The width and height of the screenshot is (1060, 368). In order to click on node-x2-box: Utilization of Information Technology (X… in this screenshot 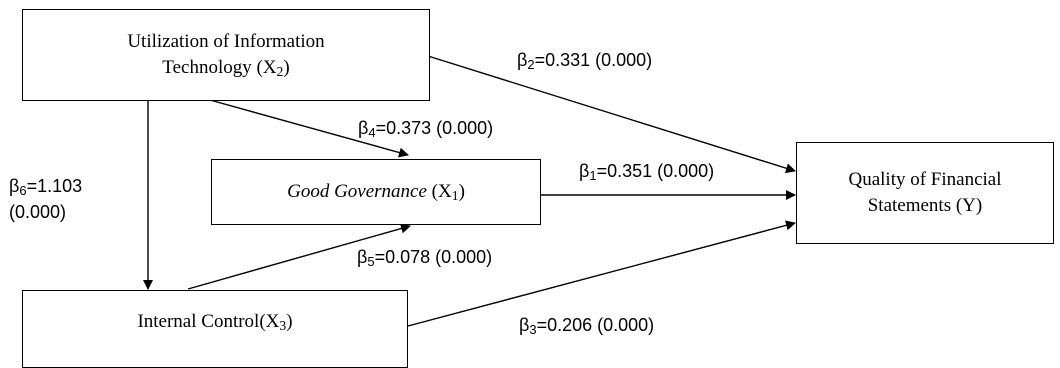, I will do `click(226, 55)`.